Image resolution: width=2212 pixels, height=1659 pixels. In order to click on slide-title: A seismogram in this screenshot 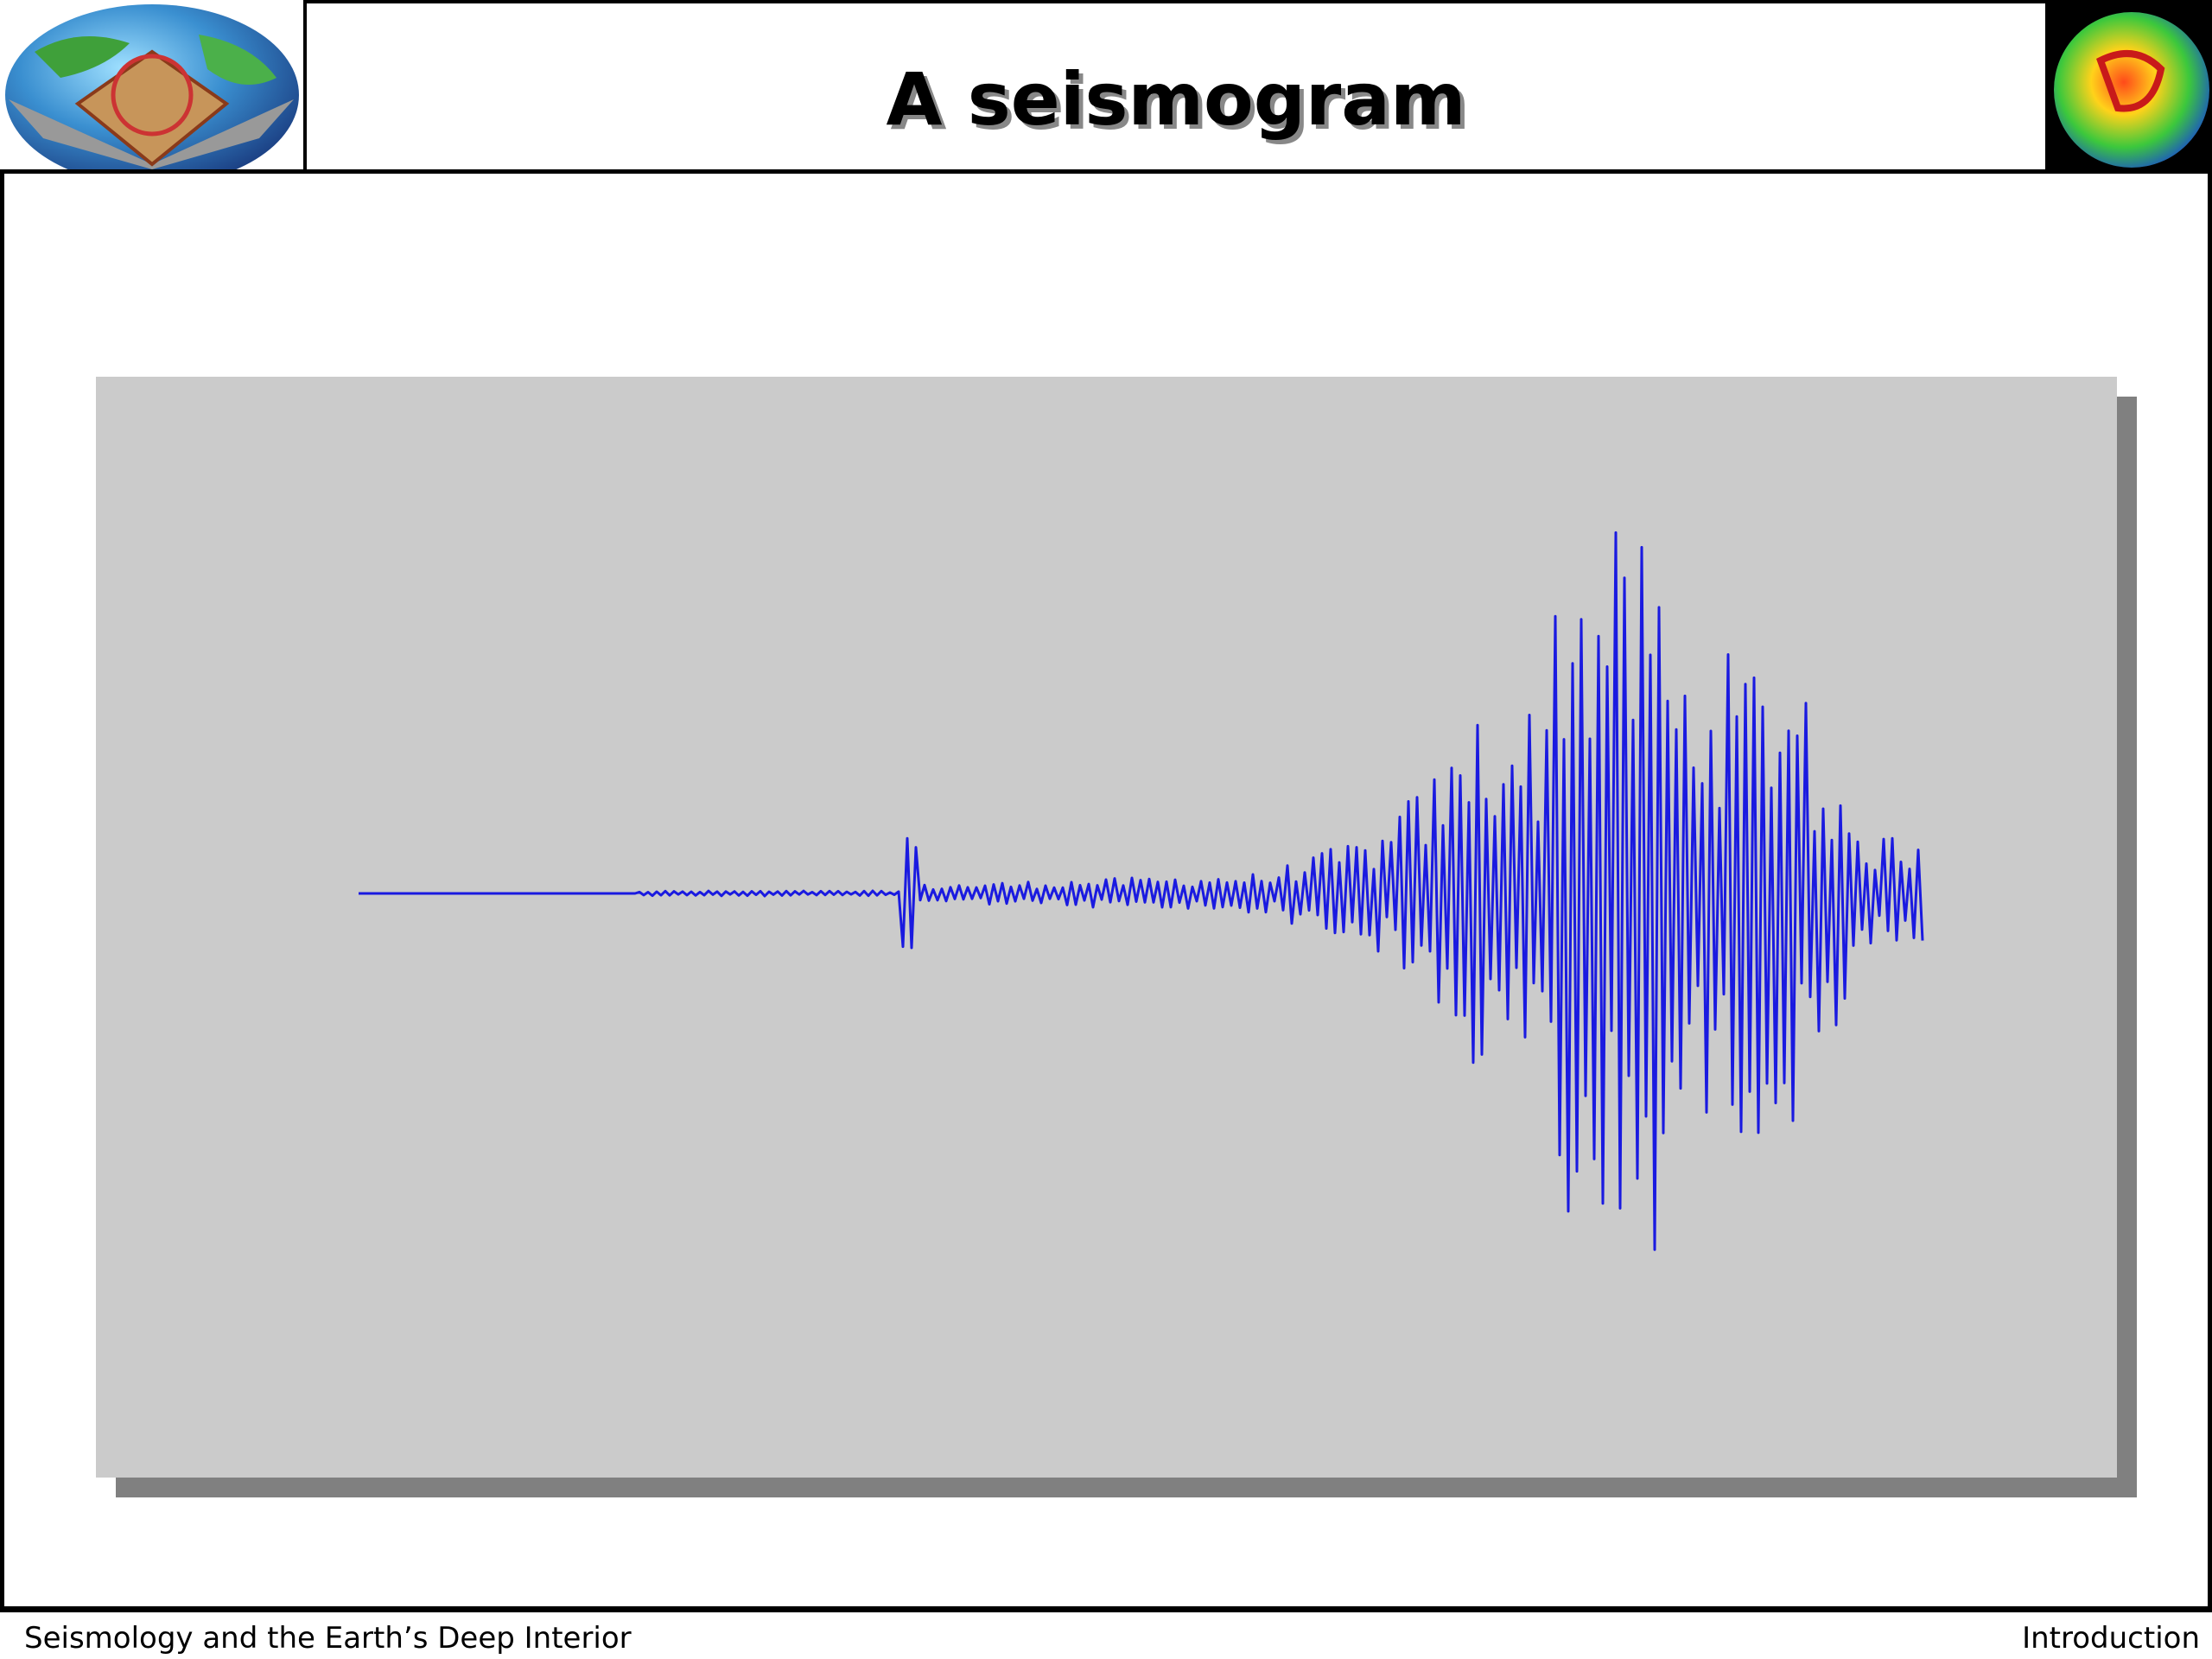, I will do `click(1176, 84)`.